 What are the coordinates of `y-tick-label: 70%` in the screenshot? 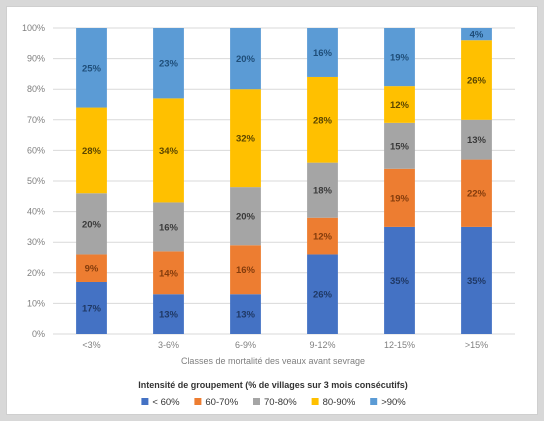 It's located at (36, 120).